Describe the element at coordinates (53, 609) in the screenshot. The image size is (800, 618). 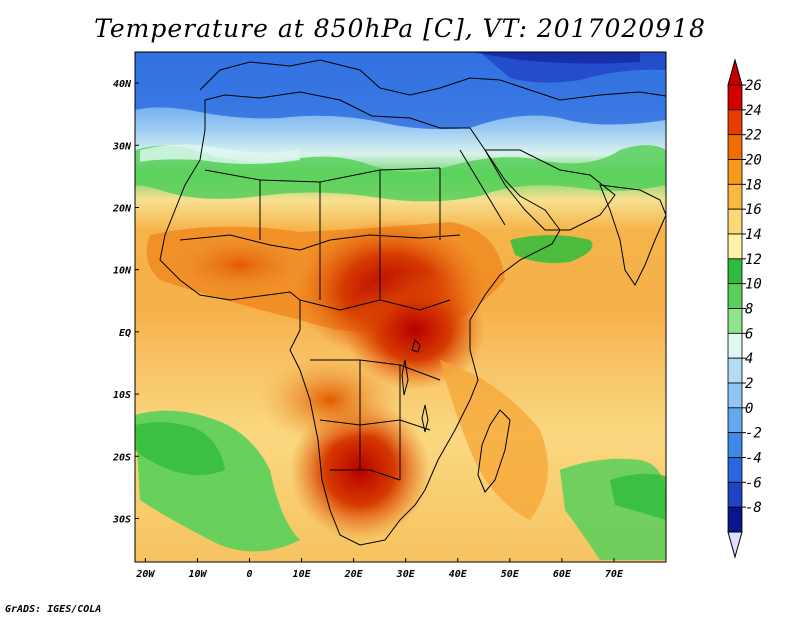
I see `grads-credit: GrADS: IGES/COLA` at that location.